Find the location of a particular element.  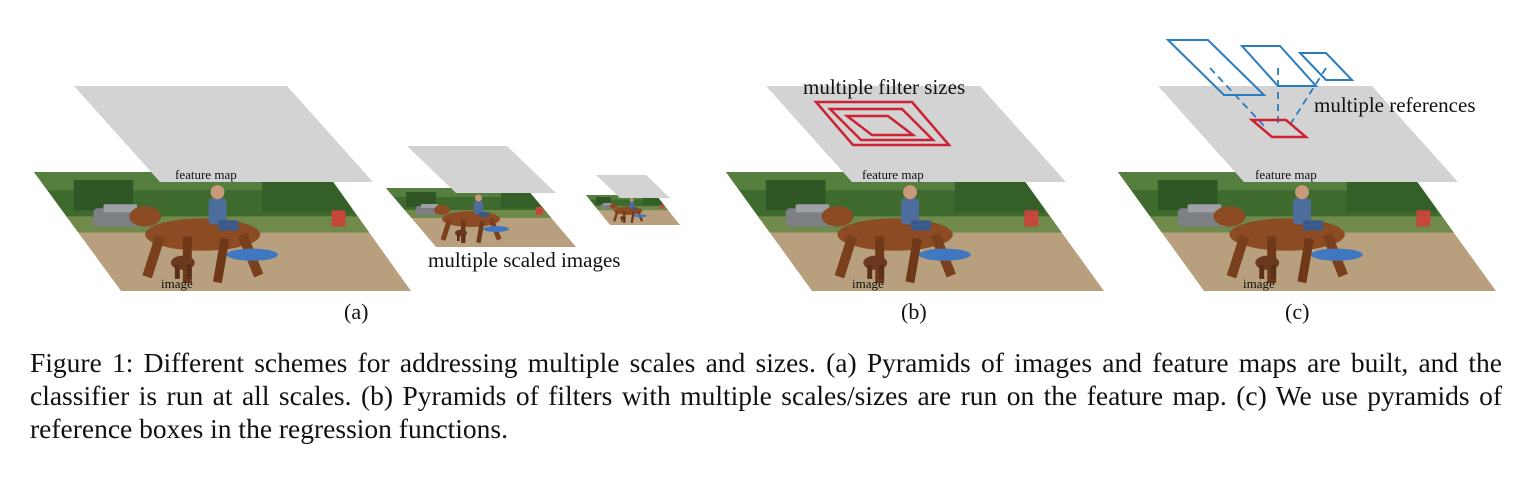

image-layer-c is located at coordinates (1307, 231).